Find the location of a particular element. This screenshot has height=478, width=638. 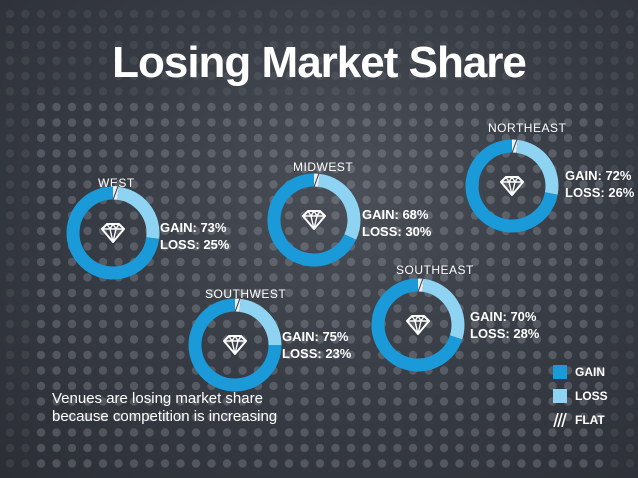

legend-item-loss: LOSS is located at coordinates (580, 396).